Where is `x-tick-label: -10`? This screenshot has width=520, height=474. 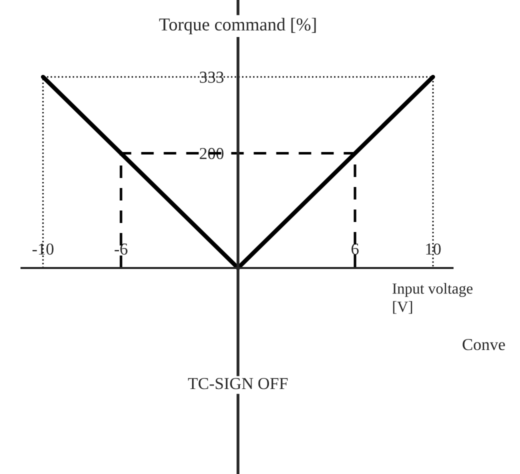 x-tick-label: -10 is located at coordinates (43, 249).